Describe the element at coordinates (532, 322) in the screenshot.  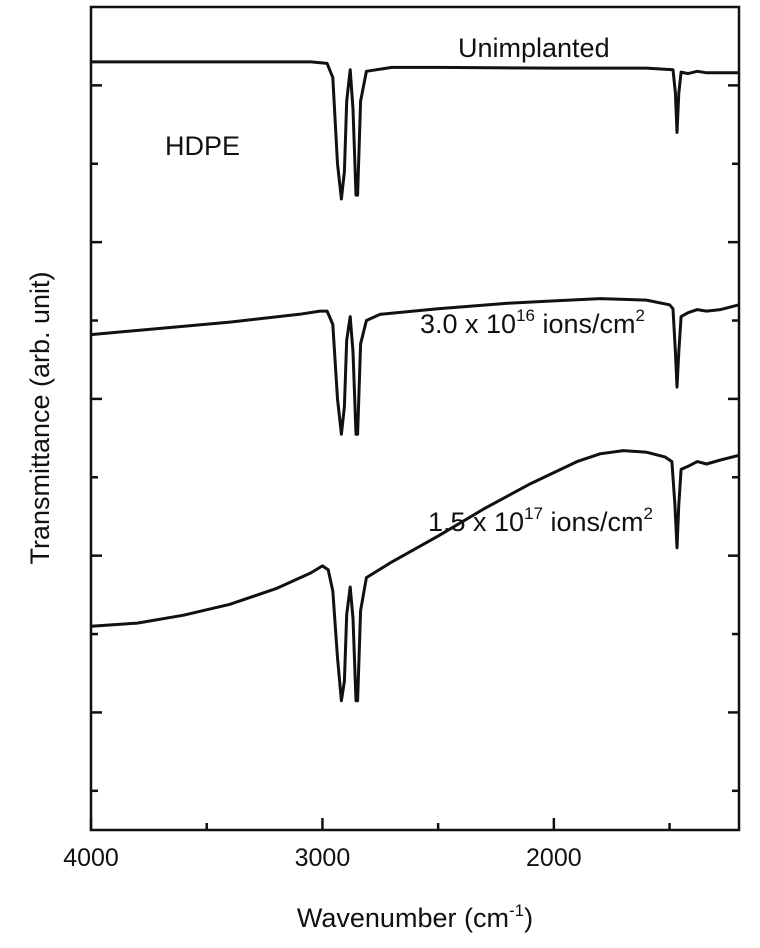
I see `series-label-3e16: 3.0 x 1016 ions/cm2` at that location.